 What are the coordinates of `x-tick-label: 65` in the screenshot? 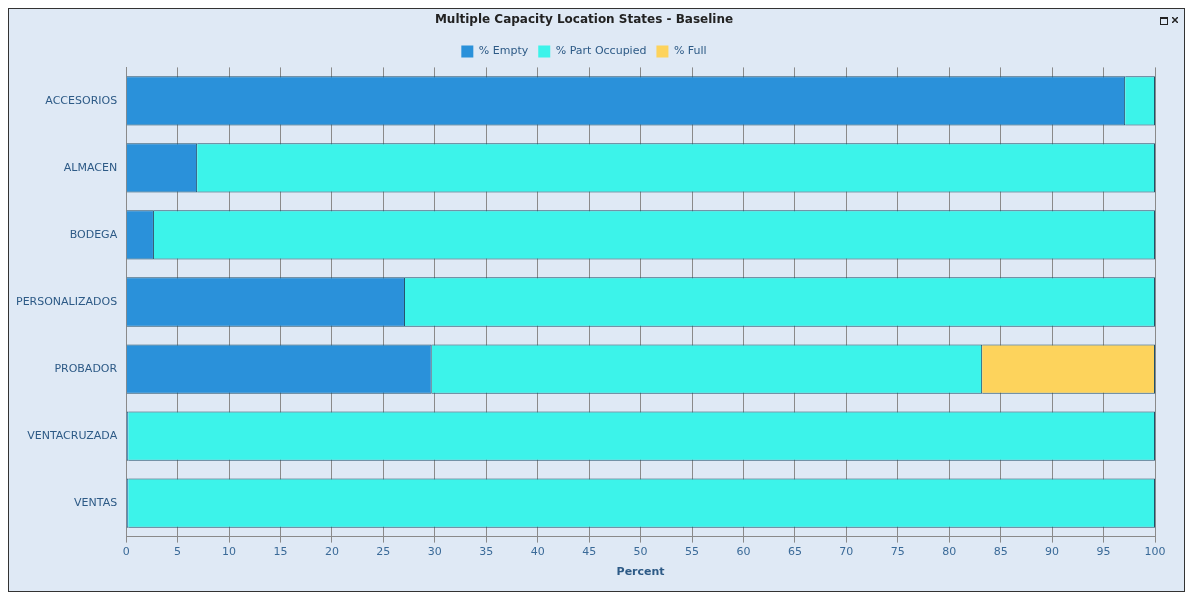 It's located at (794, 552).